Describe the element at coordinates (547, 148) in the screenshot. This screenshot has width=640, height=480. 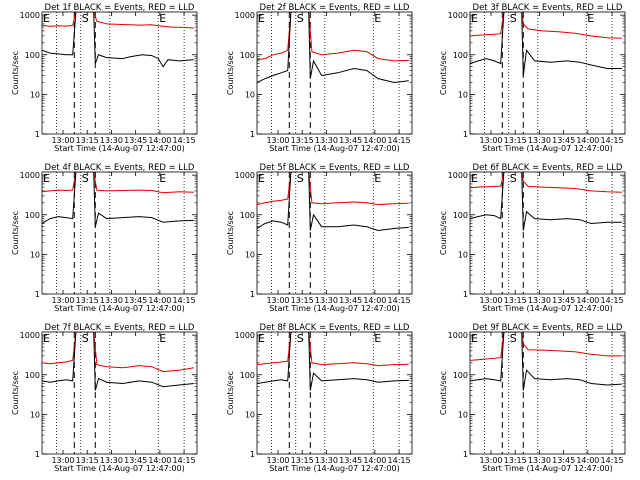
I see `x-axis-label: Start Time (14-Aug-07 12:47:00)` at that location.